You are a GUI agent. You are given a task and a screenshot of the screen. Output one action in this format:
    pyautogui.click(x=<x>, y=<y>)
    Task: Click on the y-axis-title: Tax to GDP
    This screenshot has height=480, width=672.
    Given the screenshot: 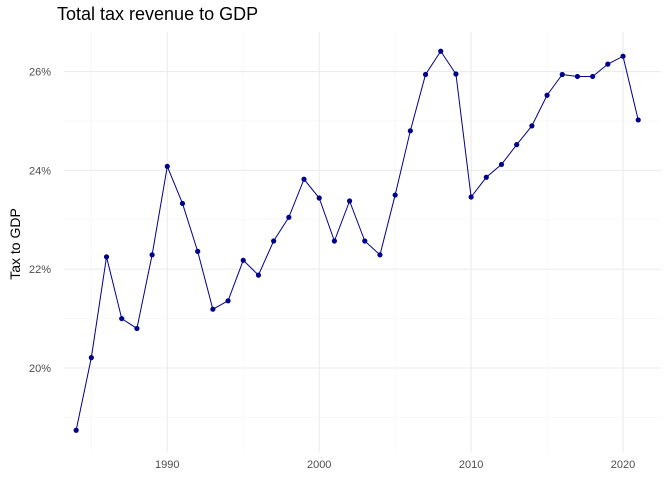 What is the action you would take?
    pyautogui.click(x=15, y=244)
    